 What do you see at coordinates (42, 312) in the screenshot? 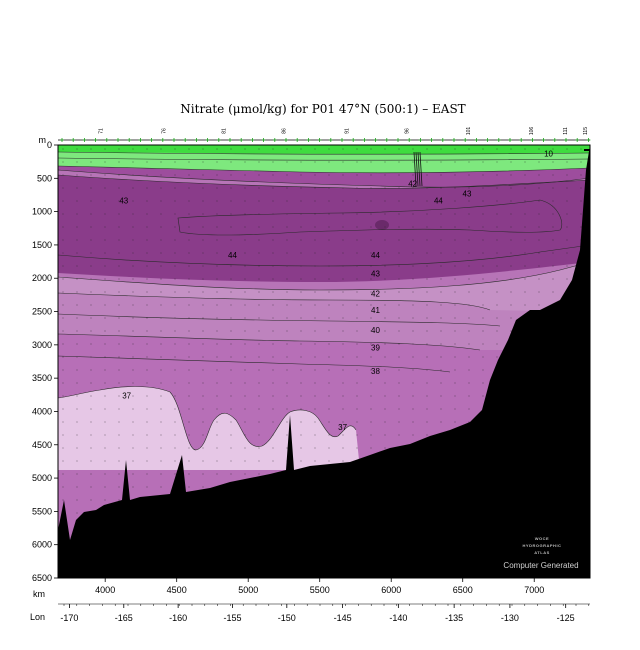
I see `depth-tick-label: 2500` at bounding box center [42, 312].